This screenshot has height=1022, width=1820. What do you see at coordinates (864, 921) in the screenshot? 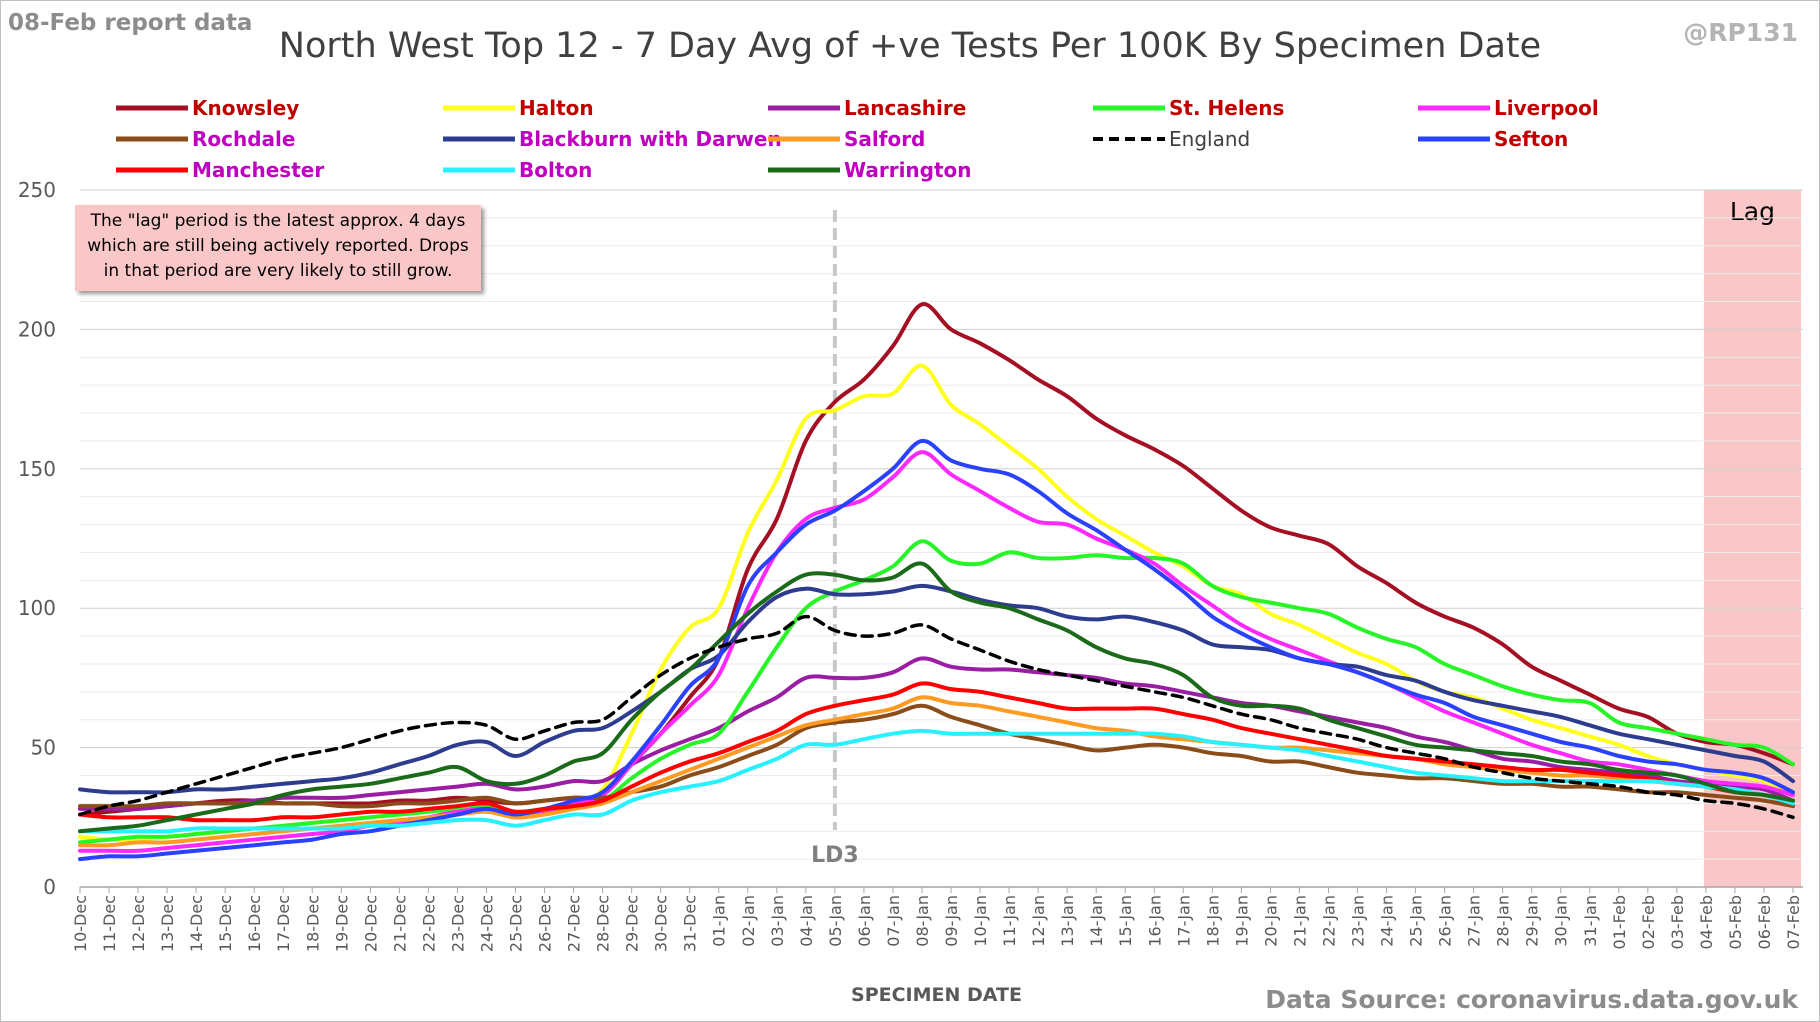
I see `x-tick-label: 06-Jan` at bounding box center [864, 921].